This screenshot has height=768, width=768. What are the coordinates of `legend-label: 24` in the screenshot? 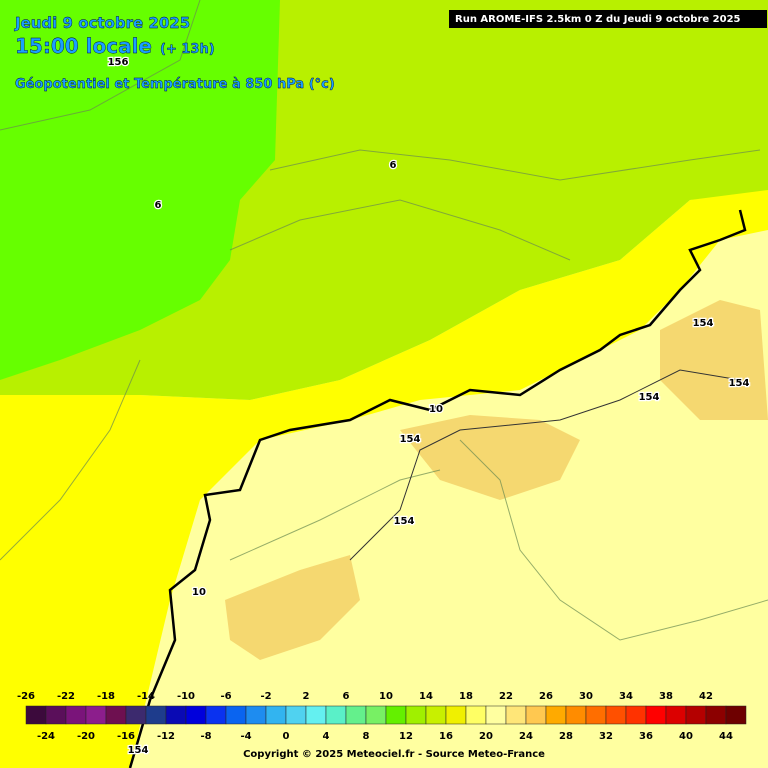 It's located at (526, 736).